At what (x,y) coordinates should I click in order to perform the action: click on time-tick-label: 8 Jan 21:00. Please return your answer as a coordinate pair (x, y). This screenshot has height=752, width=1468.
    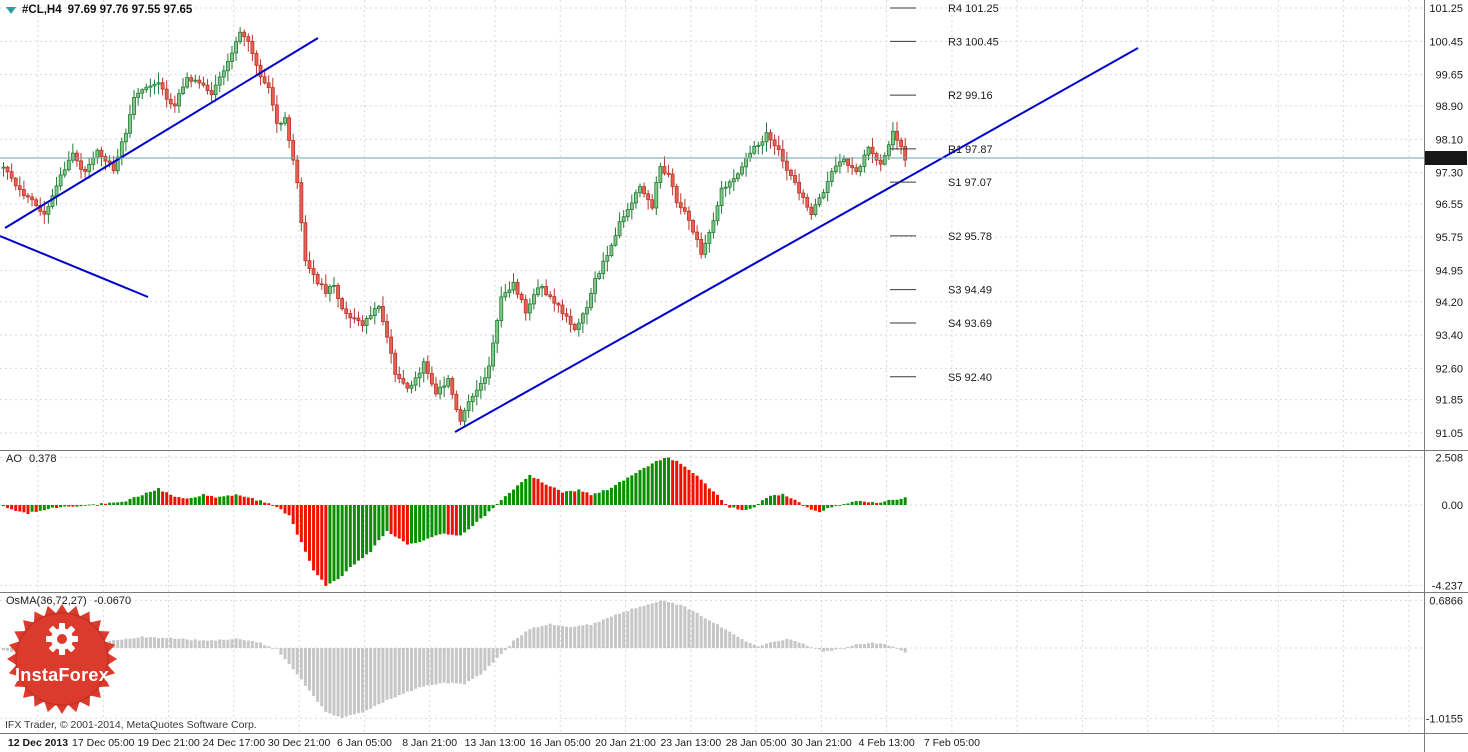
    Looking at the image, I should click on (429, 743).